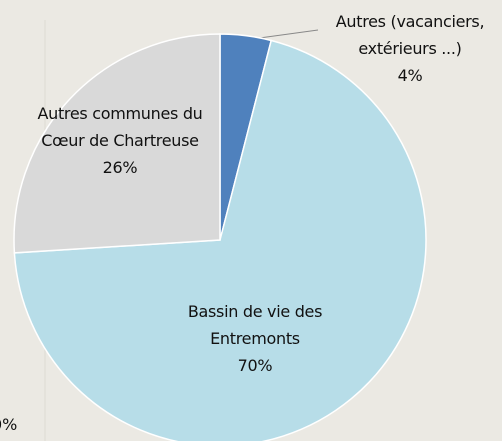  Describe the element at coordinates (255, 365) in the screenshot. I see `value-label: 70%` at that location.